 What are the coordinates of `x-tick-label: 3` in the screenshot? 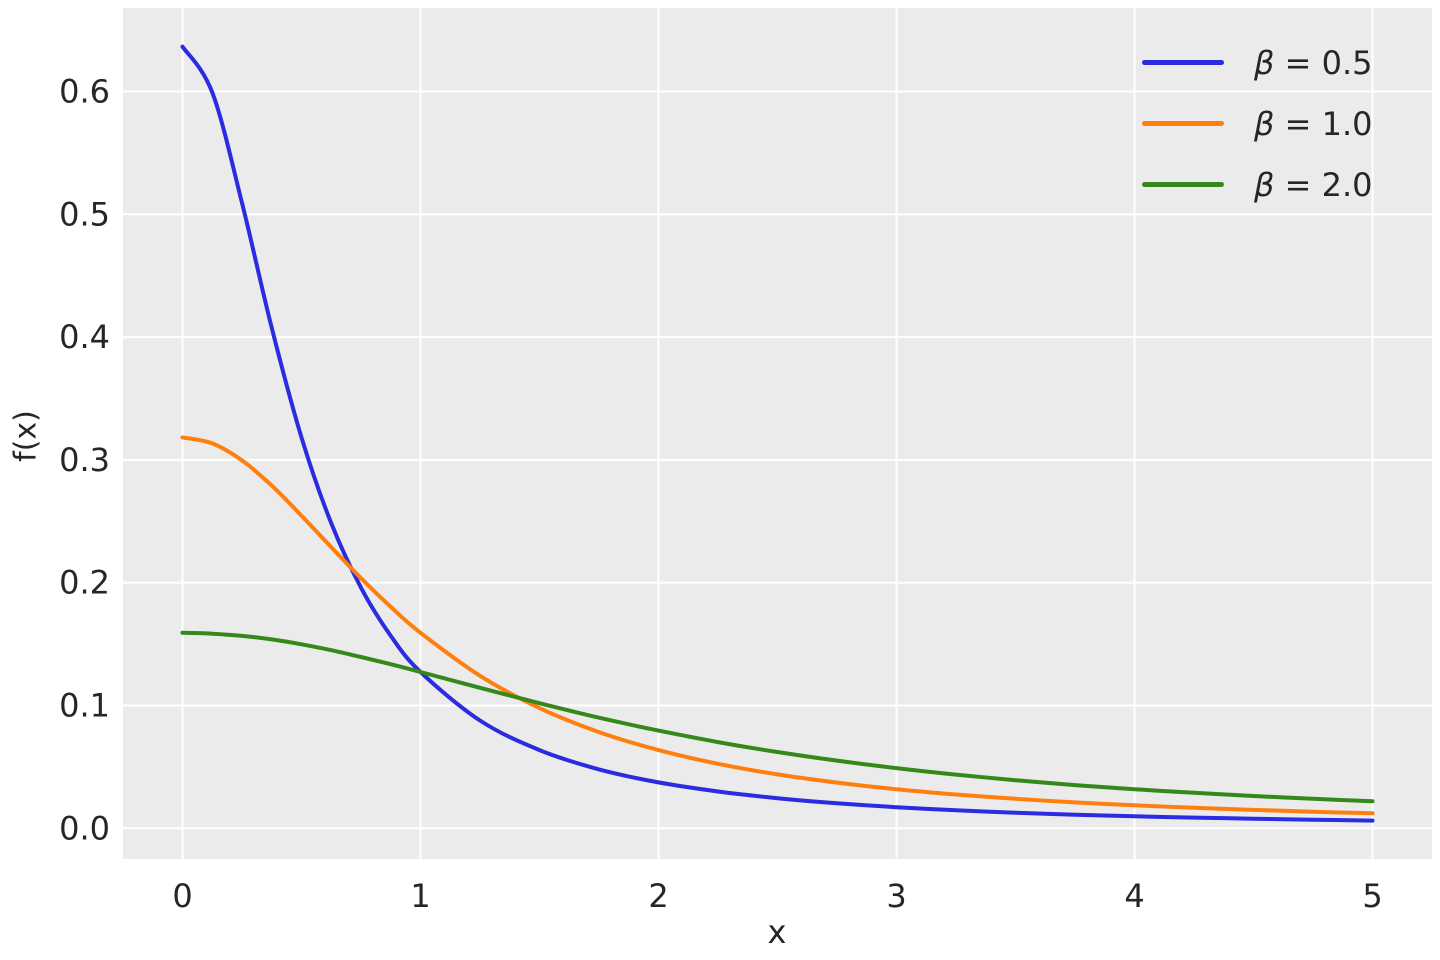 It's located at (896, 896).